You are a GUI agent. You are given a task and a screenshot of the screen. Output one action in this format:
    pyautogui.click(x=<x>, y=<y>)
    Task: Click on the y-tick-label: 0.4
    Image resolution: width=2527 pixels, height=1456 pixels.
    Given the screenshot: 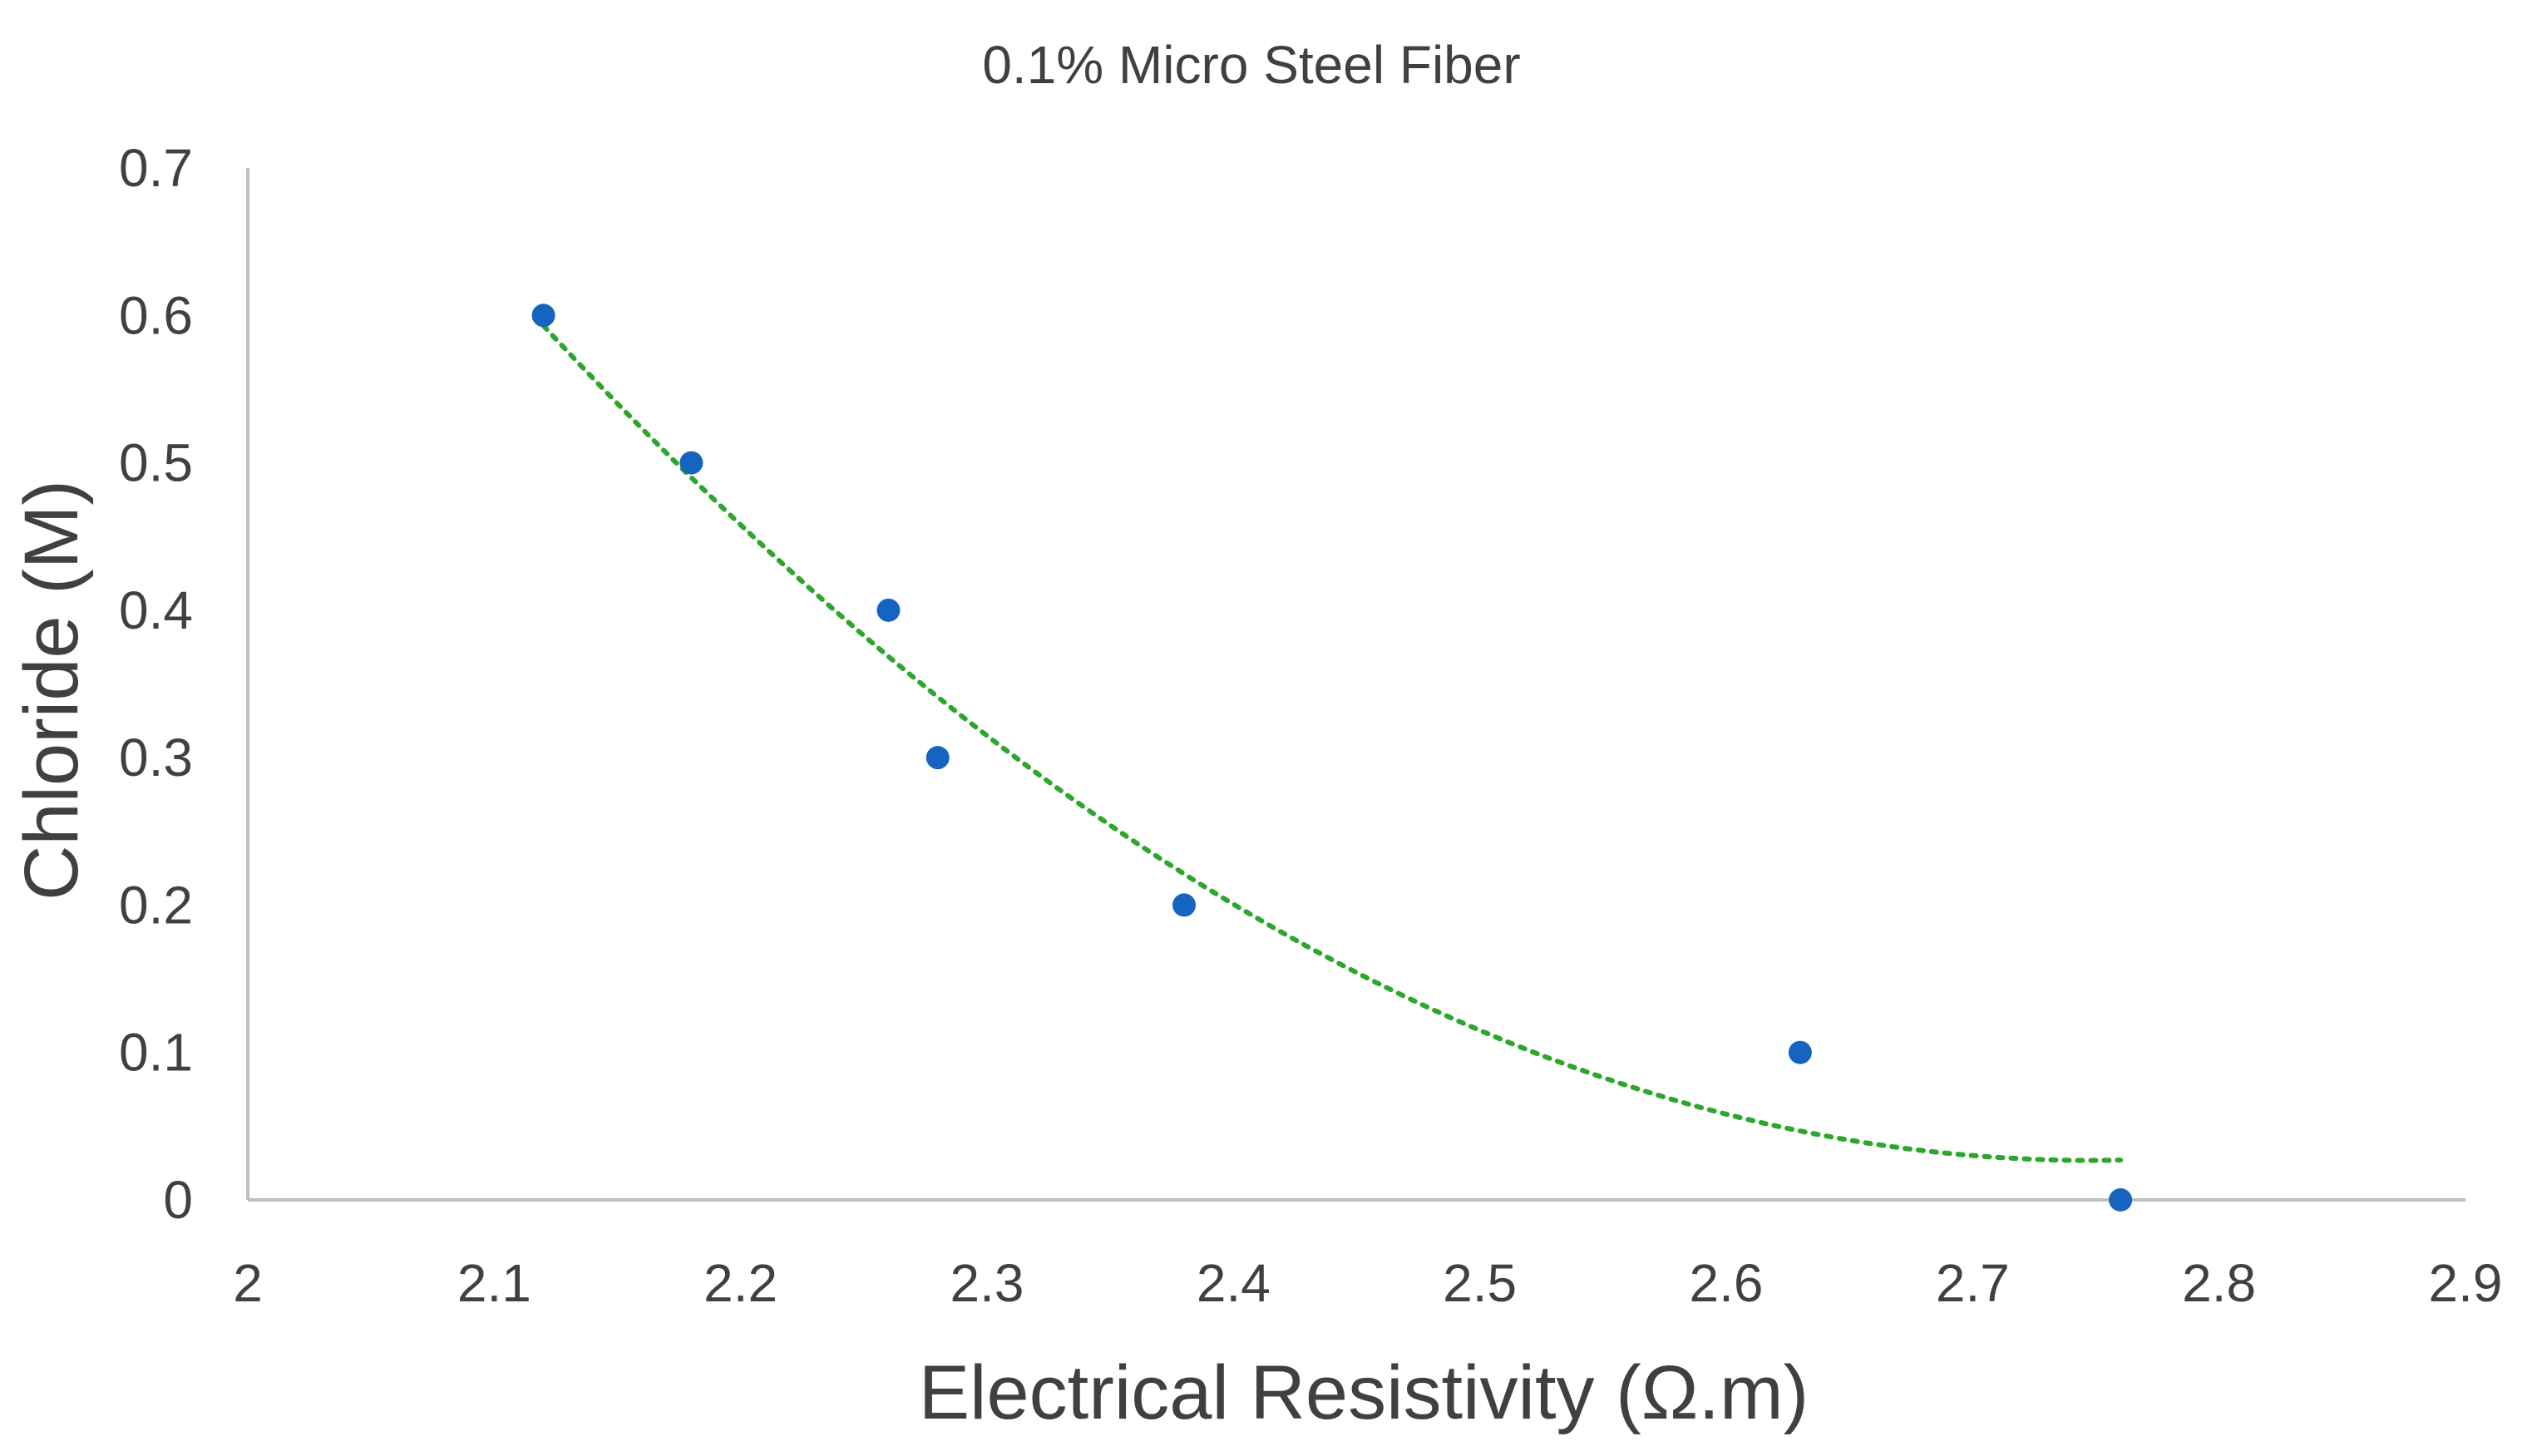 What is the action you would take?
    pyautogui.click(x=156, y=610)
    